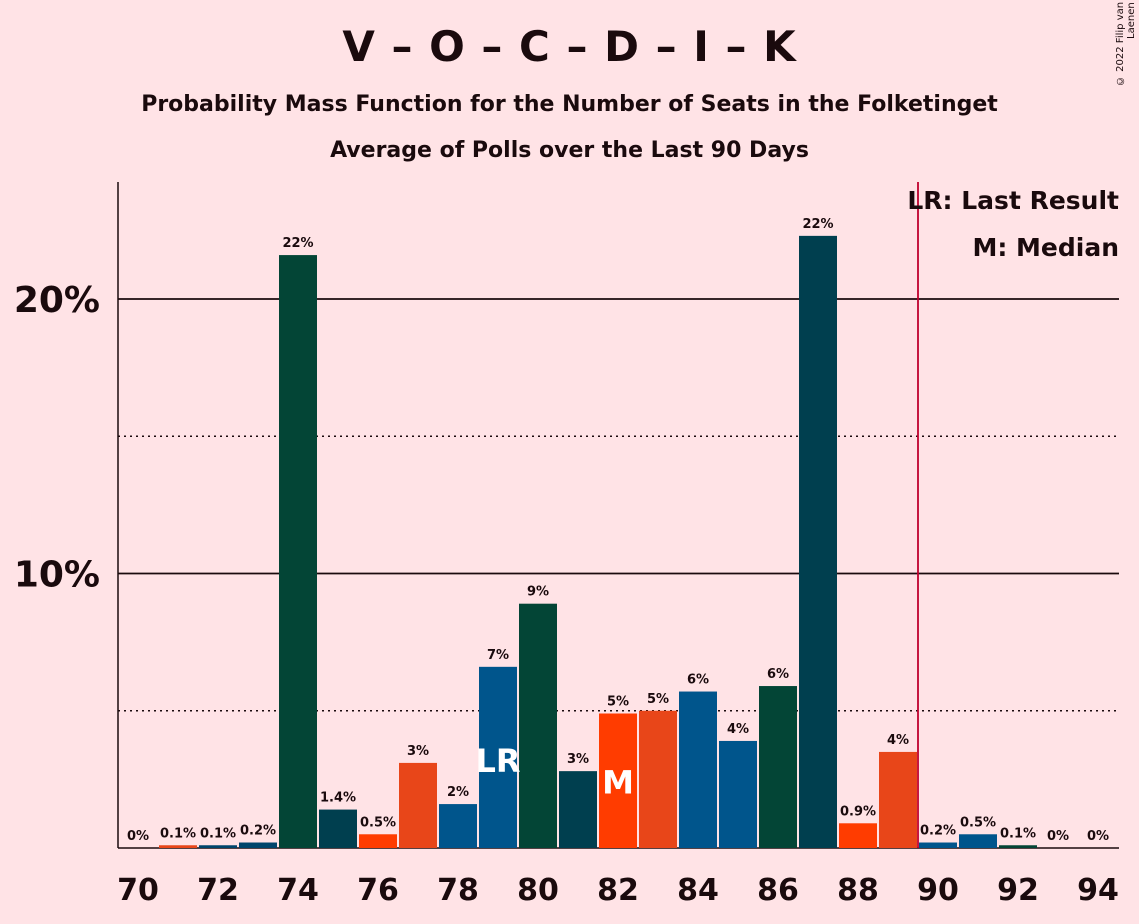 The width and height of the screenshot is (1139, 924). Describe the element at coordinates (218, 890) in the screenshot. I see `x-tick-label: 72` at that location.